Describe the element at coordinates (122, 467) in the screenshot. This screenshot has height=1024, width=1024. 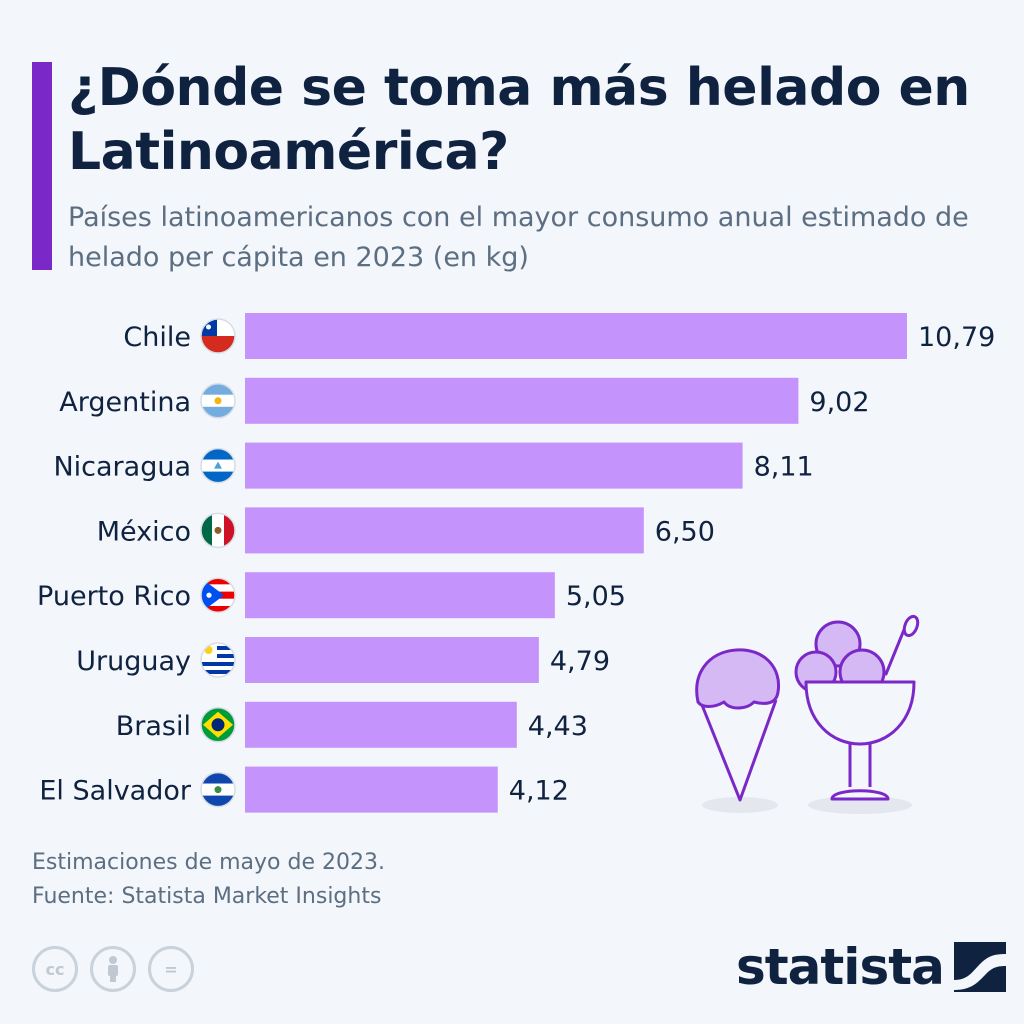
I see `category-label: Nicaragua` at that location.